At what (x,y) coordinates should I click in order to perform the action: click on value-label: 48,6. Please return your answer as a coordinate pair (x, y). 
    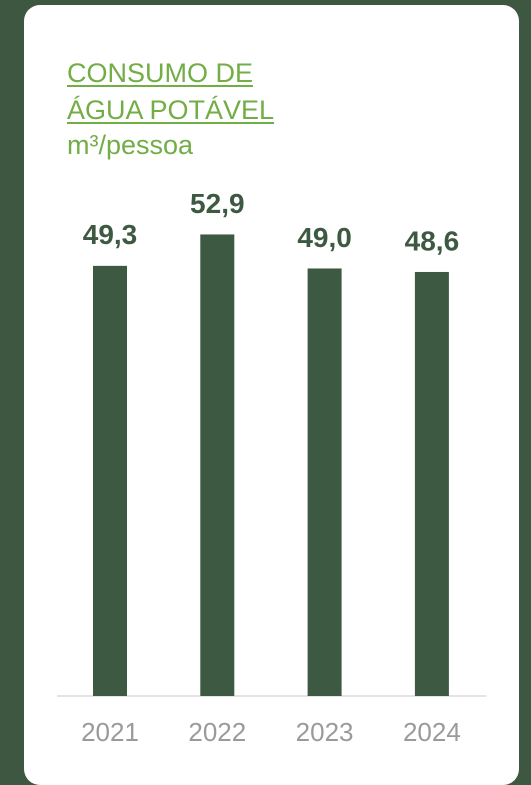
    Looking at the image, I should click on (432, 240).